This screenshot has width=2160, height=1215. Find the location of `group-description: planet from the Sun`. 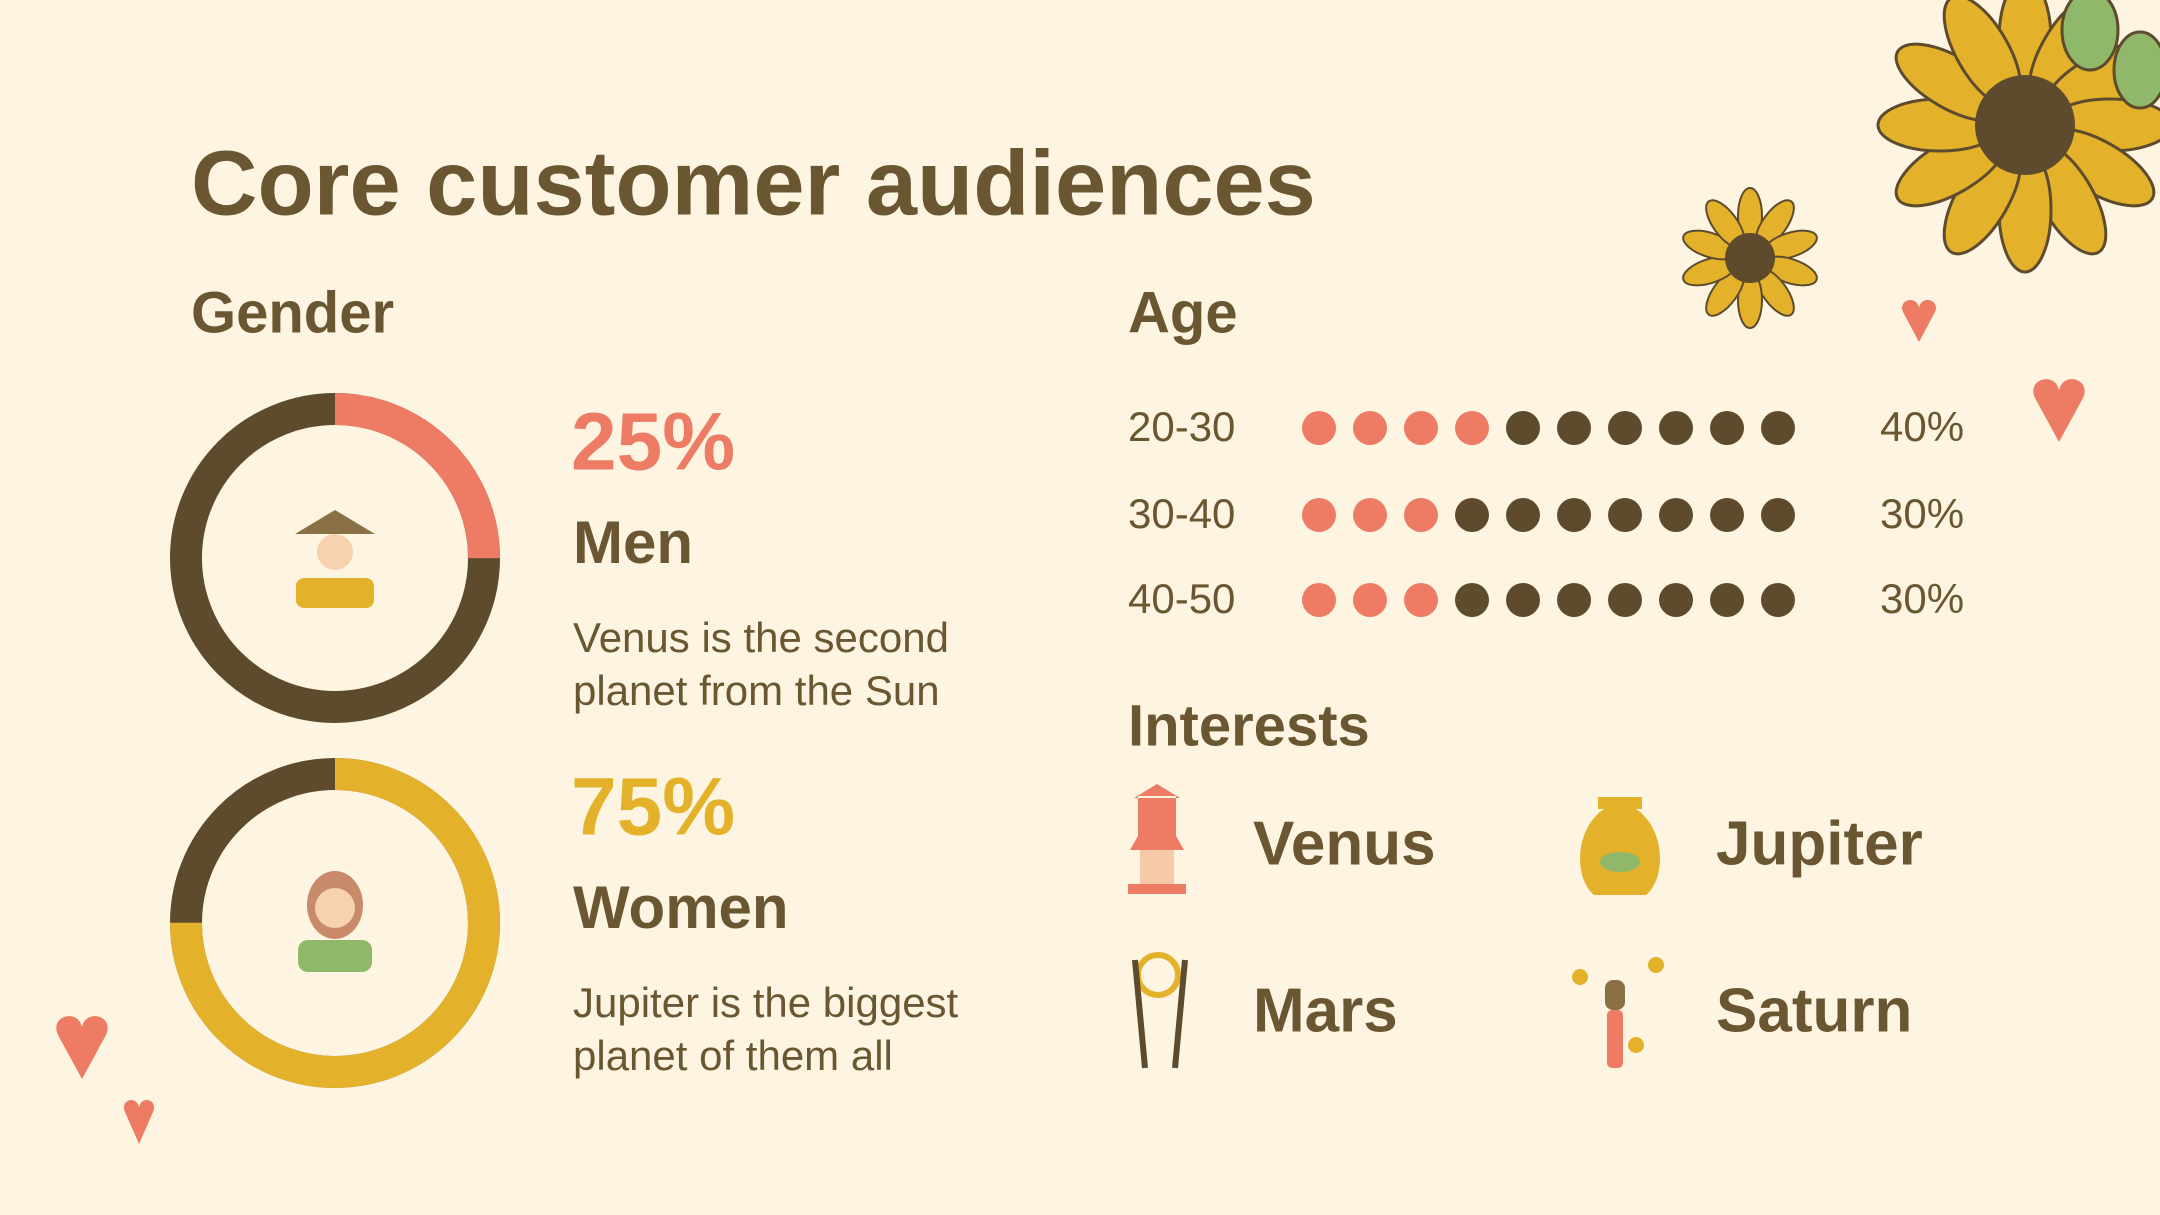

group-description: planet from the Sun is located at coordinates (756, 690).